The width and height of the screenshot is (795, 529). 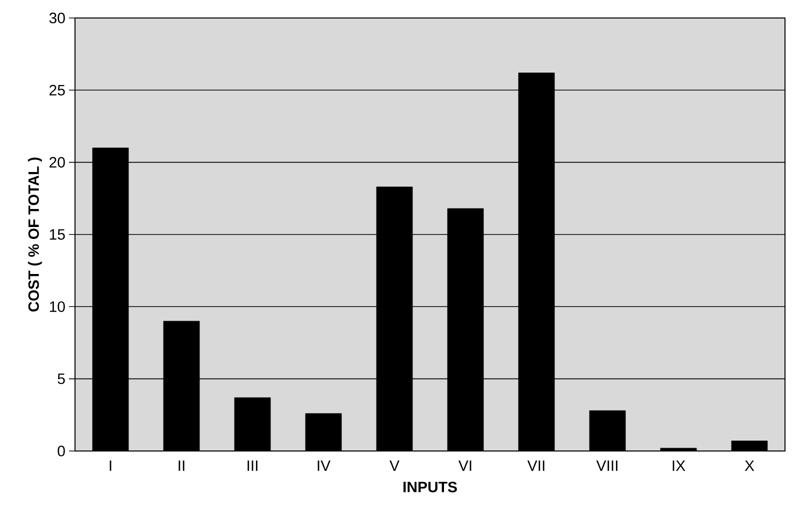 What do you see at coordinates (61, 379) in the screenshot?
I see `y-tick-label: 5` at bounding box center [61, 379].